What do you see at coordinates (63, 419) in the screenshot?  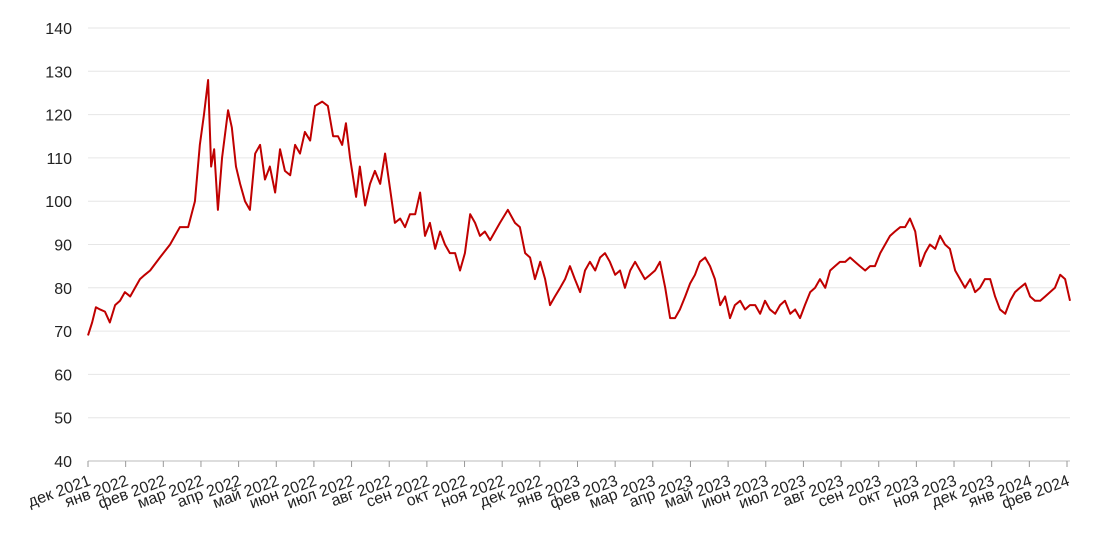 I see `y-tick-label: 50` at bounding box center [63, 419].